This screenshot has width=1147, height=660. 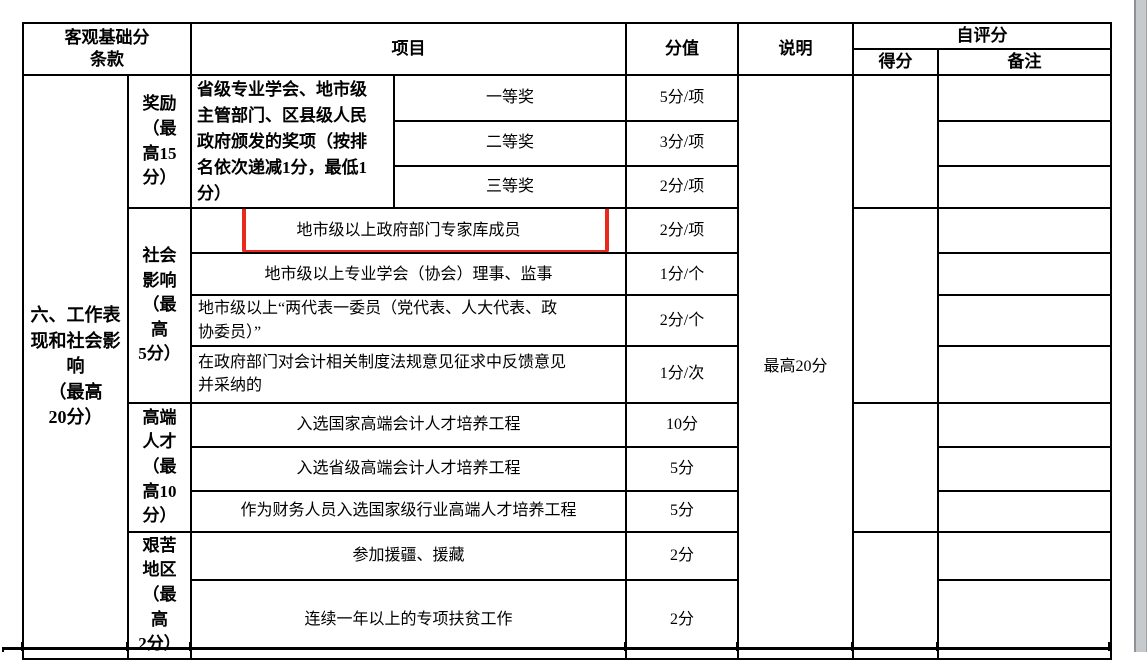 I want to click on header-remark-cell: 备注, so click(x=1024, y=62).